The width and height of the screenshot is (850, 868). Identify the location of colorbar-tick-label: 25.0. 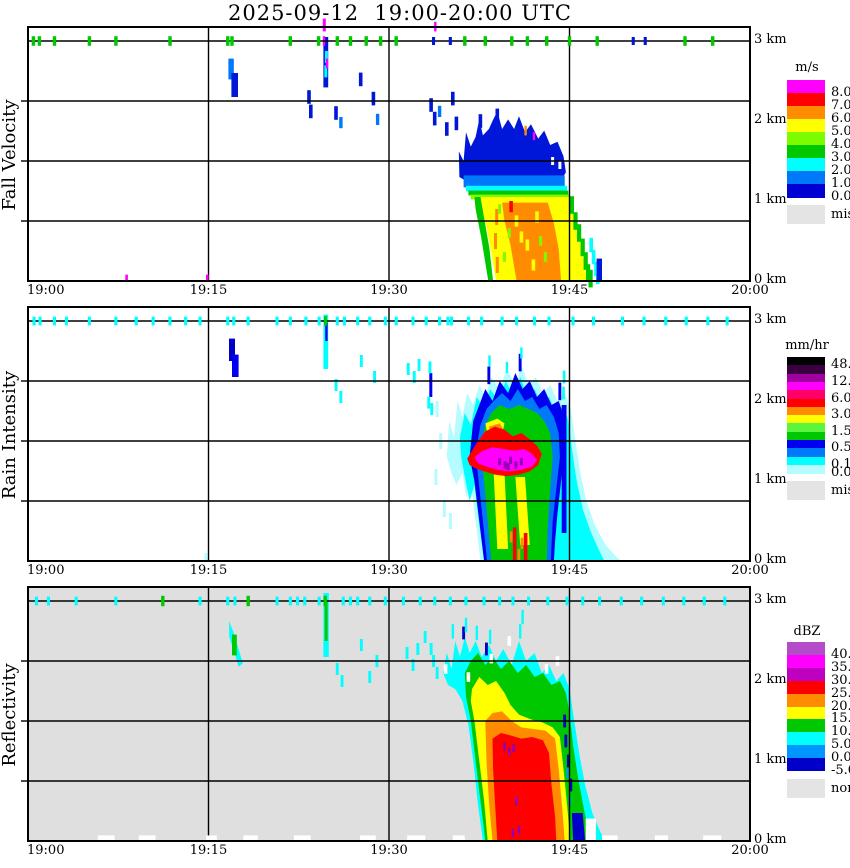
(840, 693).